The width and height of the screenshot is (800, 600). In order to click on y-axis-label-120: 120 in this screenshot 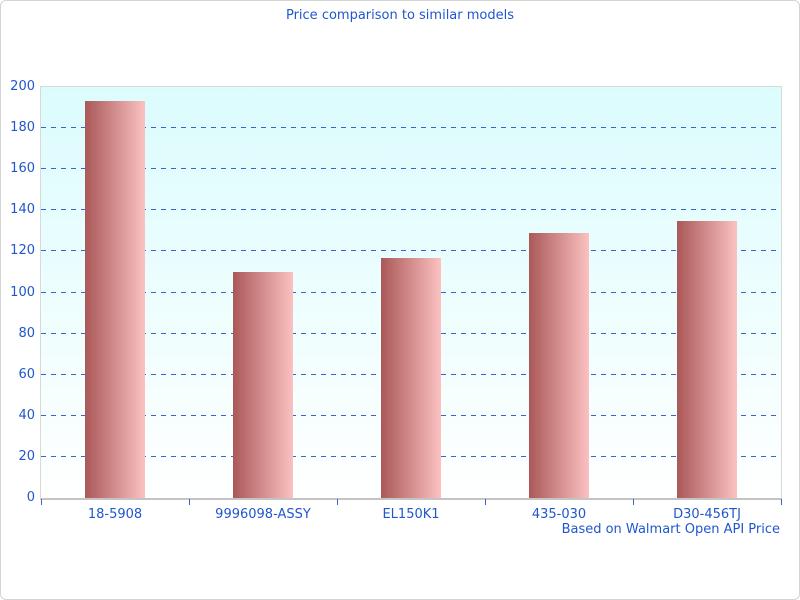, I will do `click(22, 251)`.